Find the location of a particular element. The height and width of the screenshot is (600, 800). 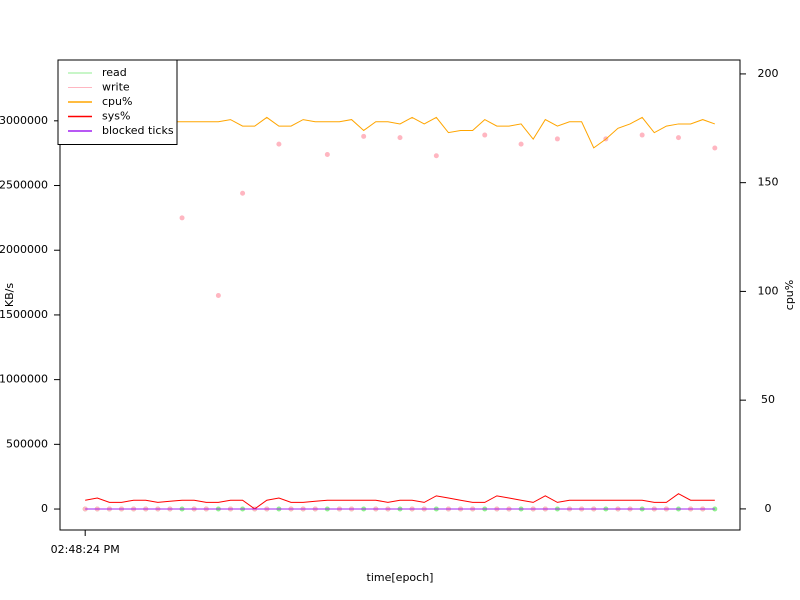

y2-tick-label: 150 is located at coordinates (768, 182).